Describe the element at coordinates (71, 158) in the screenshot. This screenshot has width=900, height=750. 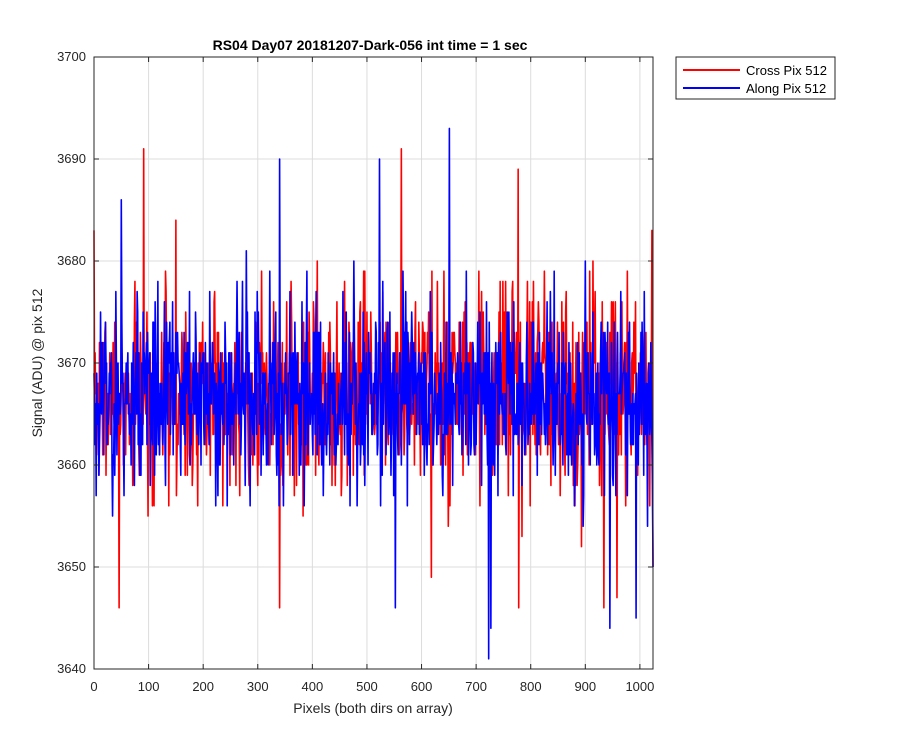
I see `y-tick-label: 3690` at that location.